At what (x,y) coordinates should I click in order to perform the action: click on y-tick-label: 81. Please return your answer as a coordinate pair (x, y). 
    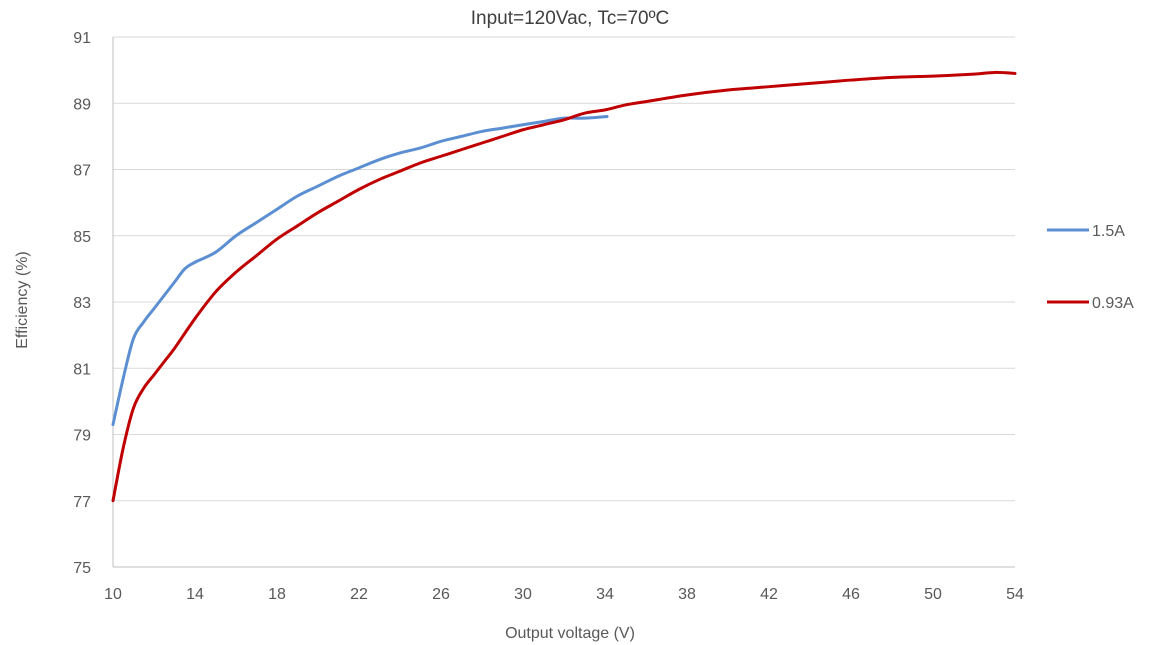
    Looking at the image, I should click on (82, 369).